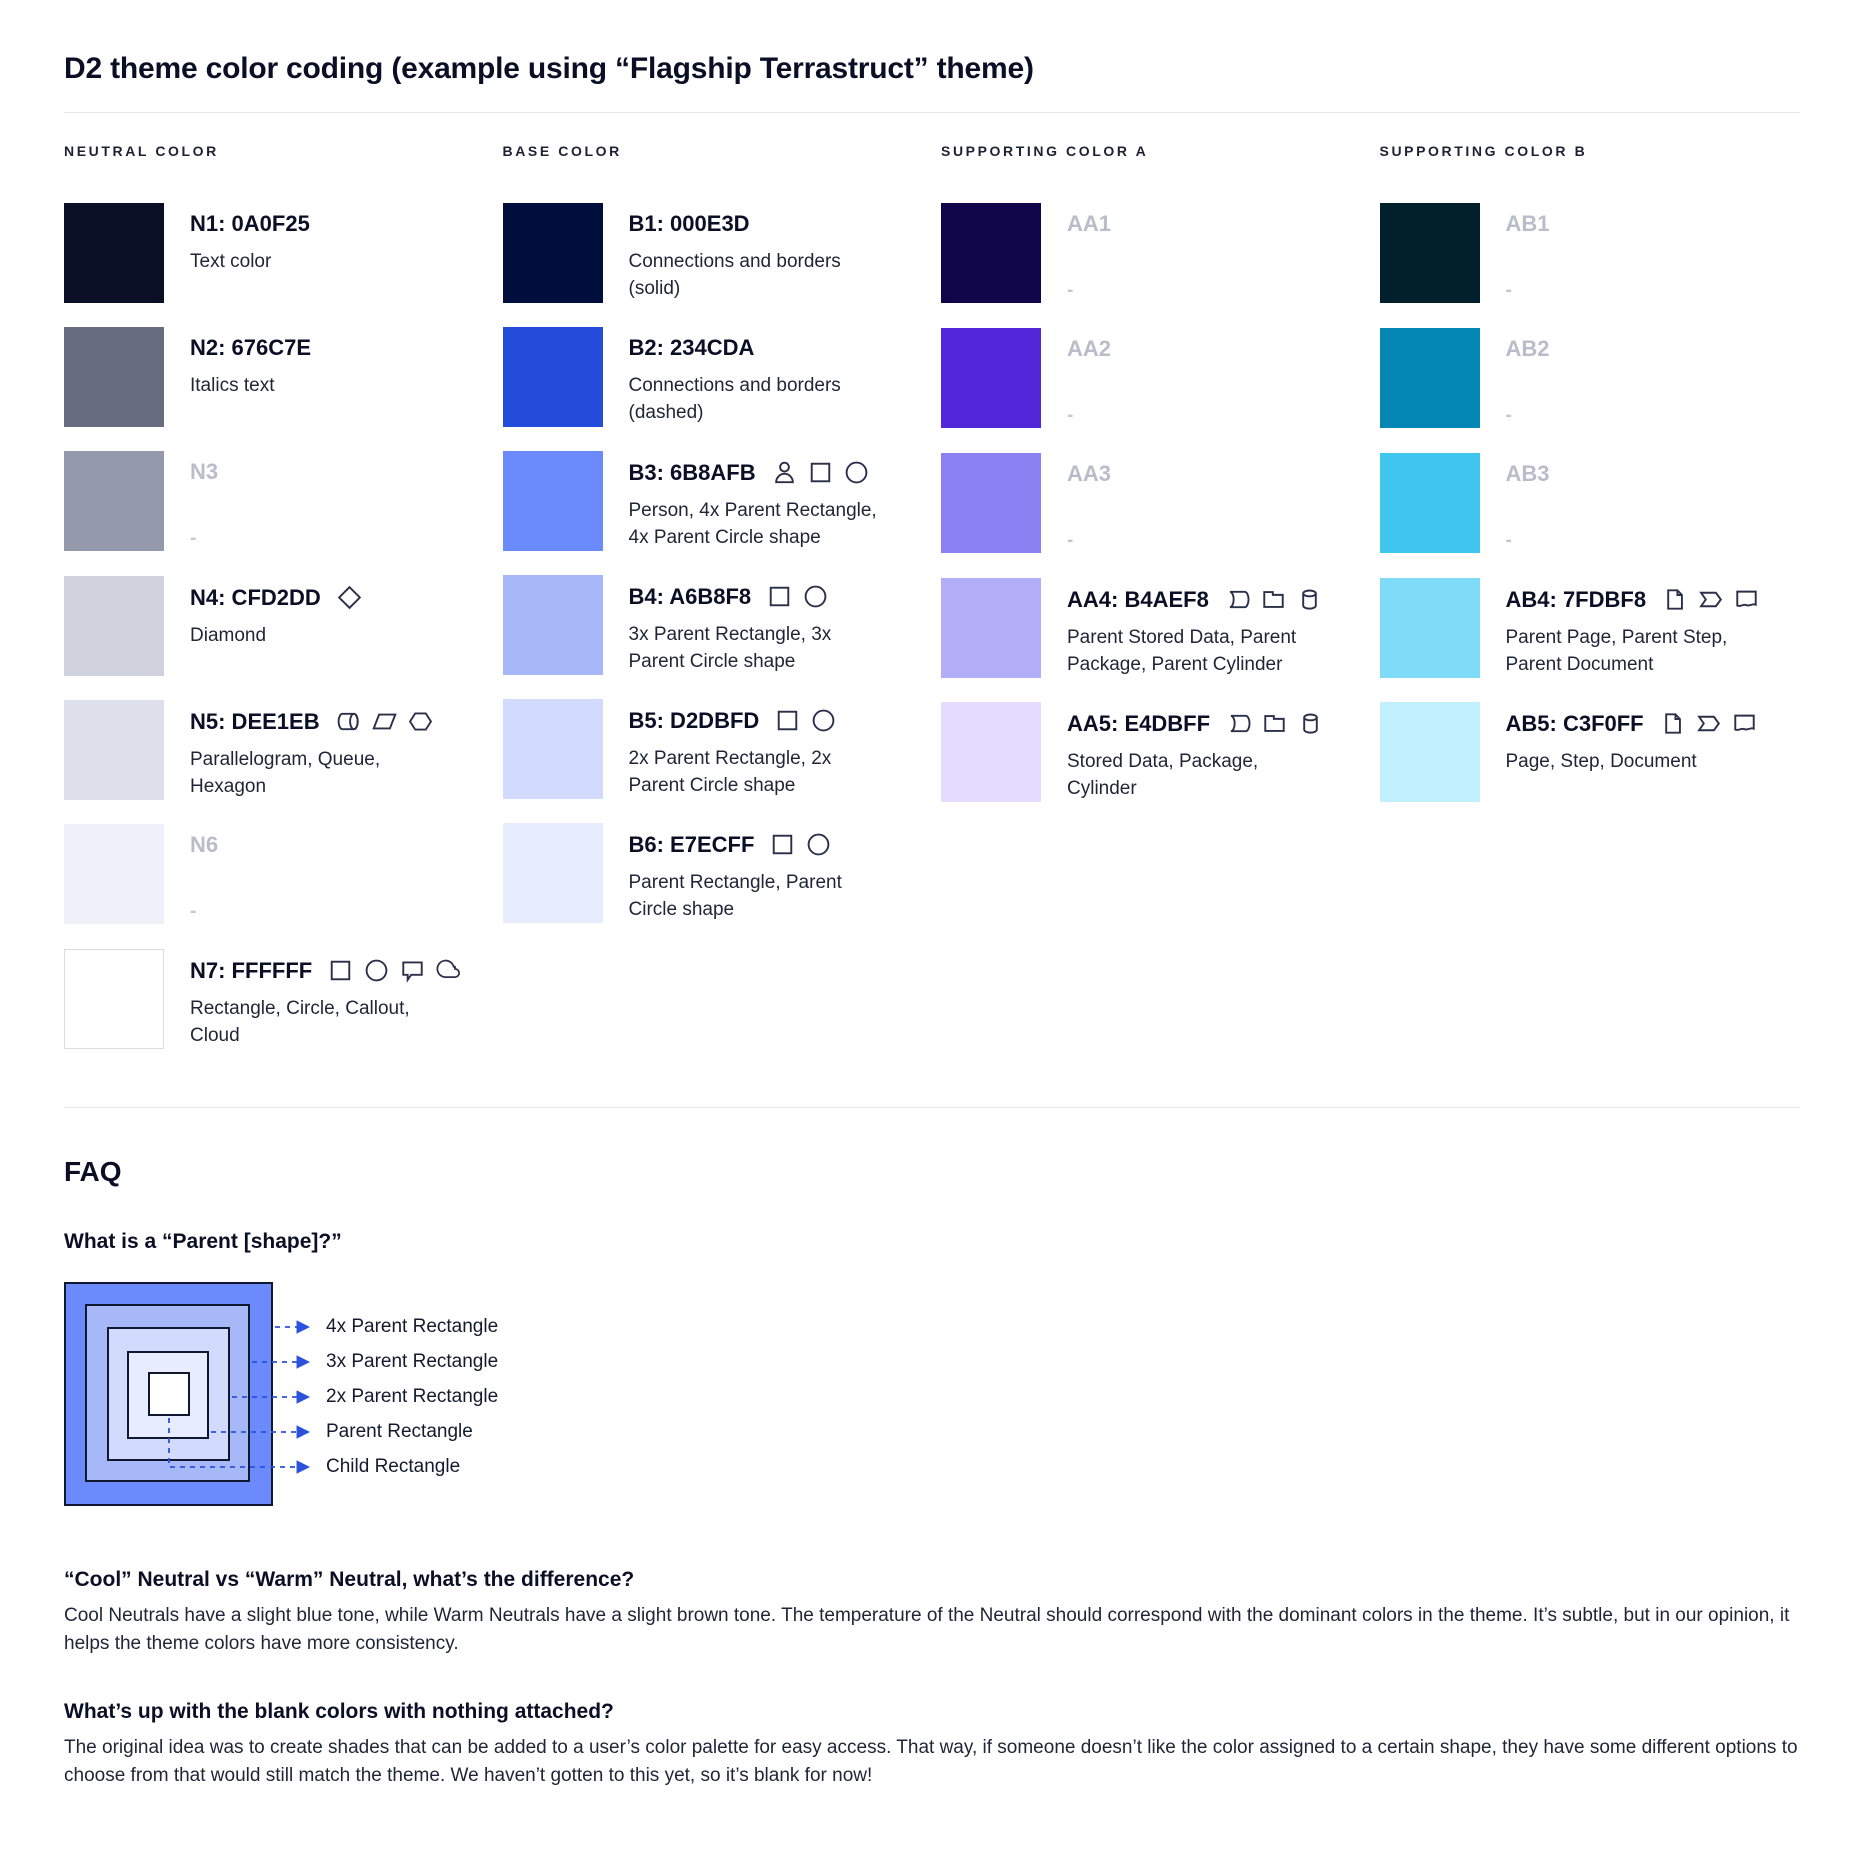 The image size is (1864, 1850). Describe the element at coordinates (1527, 348) in the screenshot. I see `swatch-name: AB2` at that location.